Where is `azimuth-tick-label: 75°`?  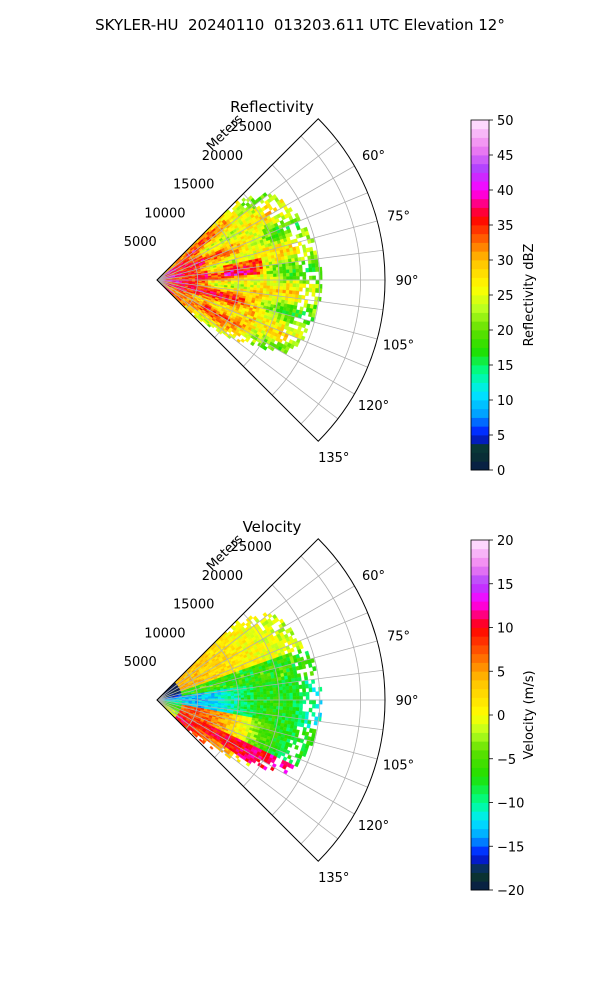 azimuth-tick-label: 75° is located at coordinates (398, 216).